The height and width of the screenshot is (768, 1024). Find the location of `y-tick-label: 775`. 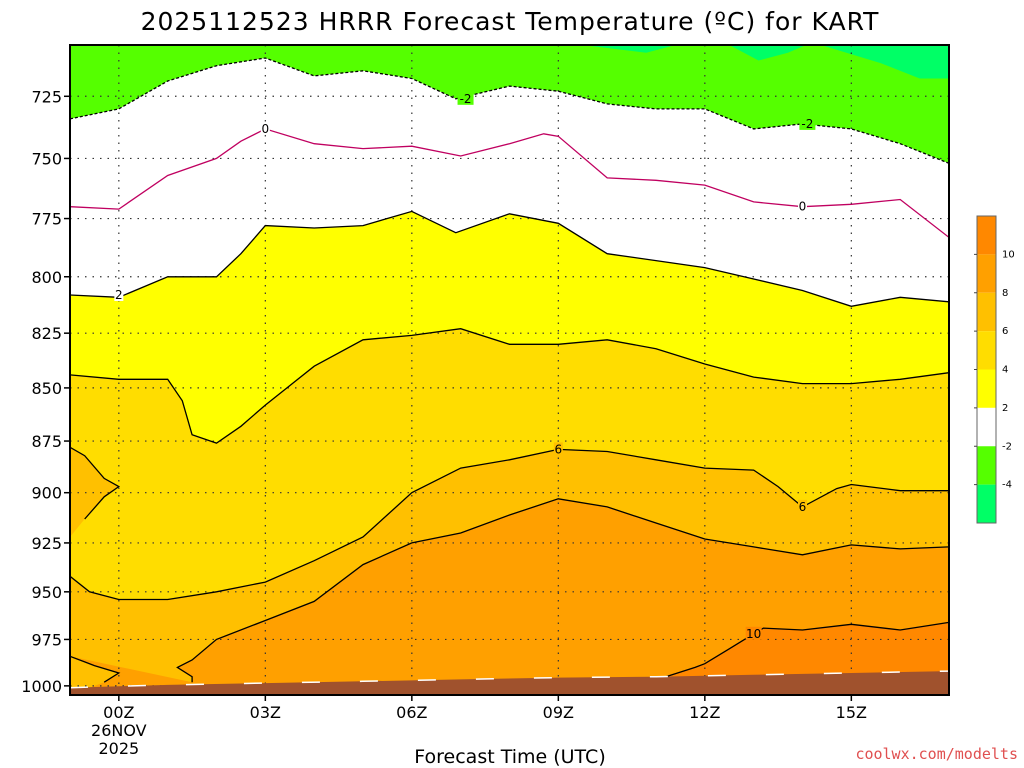

y-tick-label: 775 is located at coordinates (46, 219).